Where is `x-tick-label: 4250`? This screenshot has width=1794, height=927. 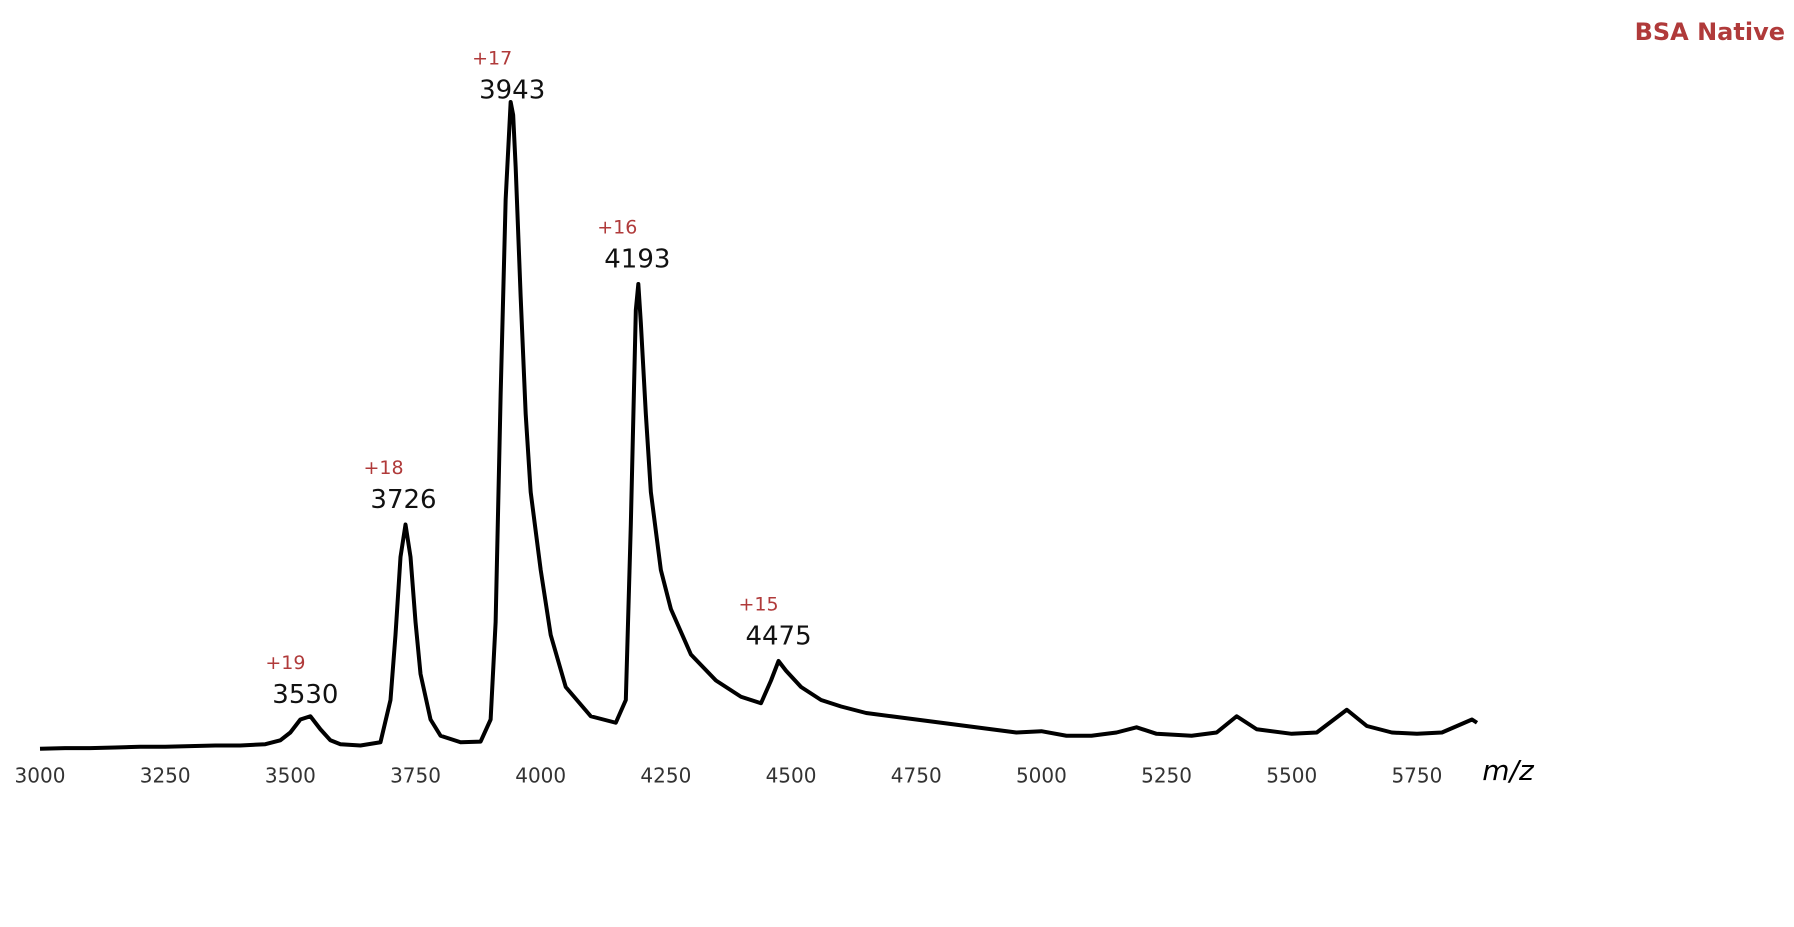 x-tick-label: 4250 is located at coordinates (665, 776).